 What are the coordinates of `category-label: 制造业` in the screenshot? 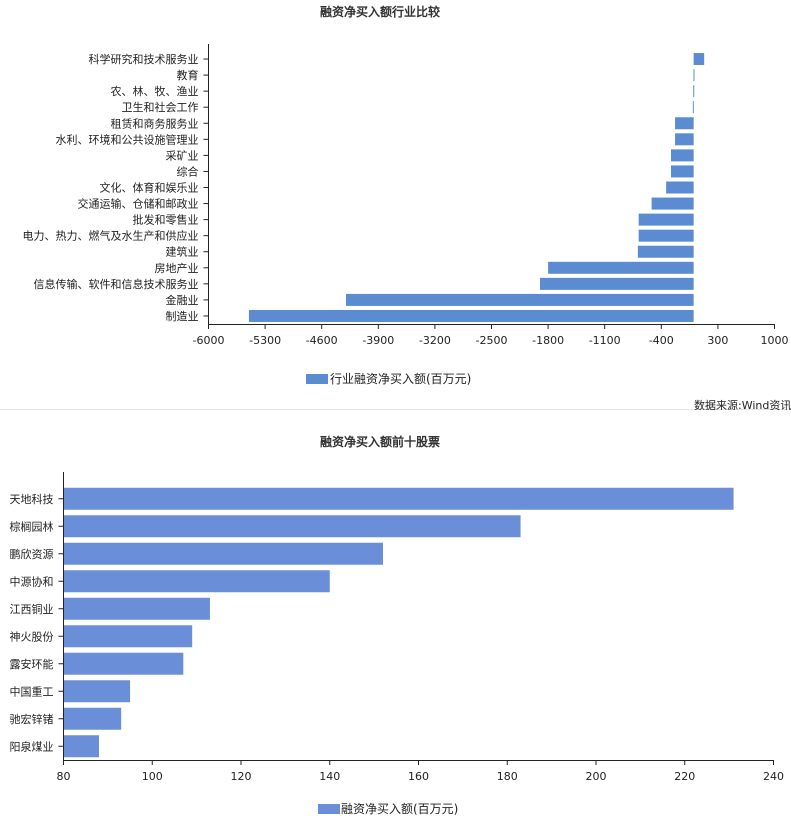 It's located at (182, 316).